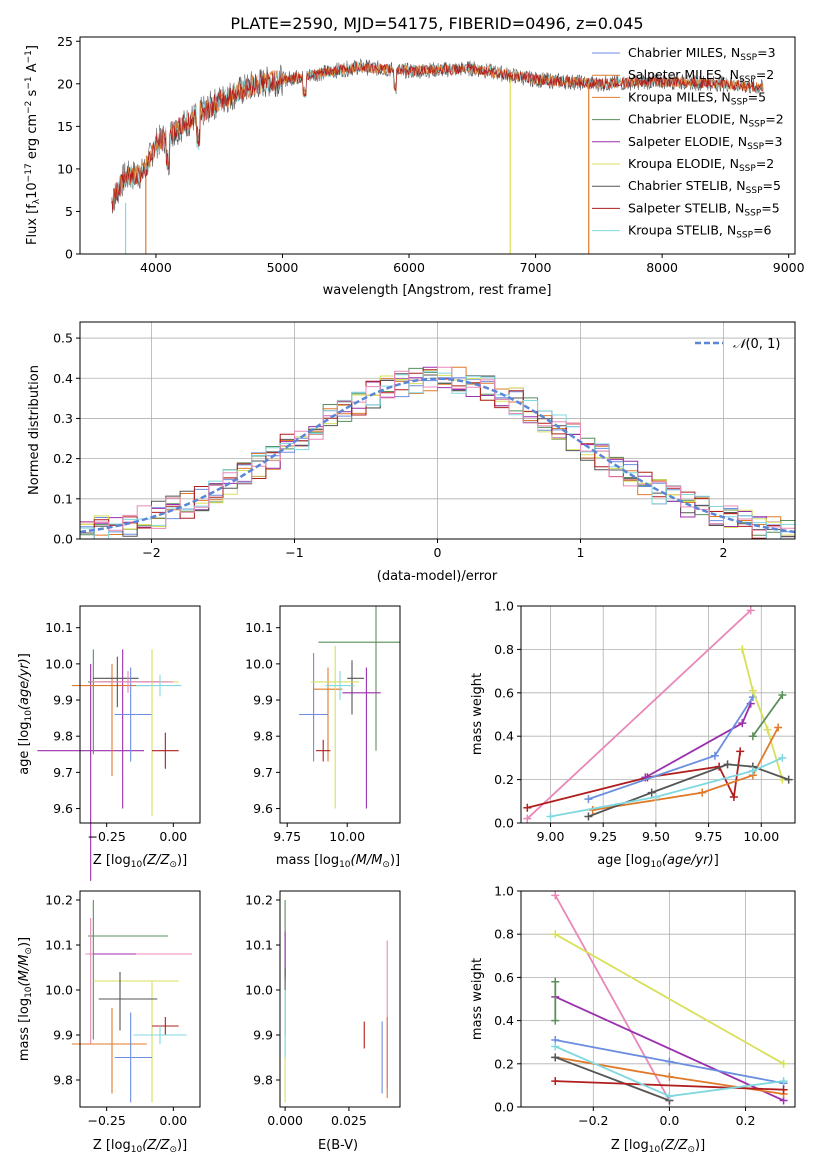  I want to click on y-tick-label: 0.8, so click(504, 934).